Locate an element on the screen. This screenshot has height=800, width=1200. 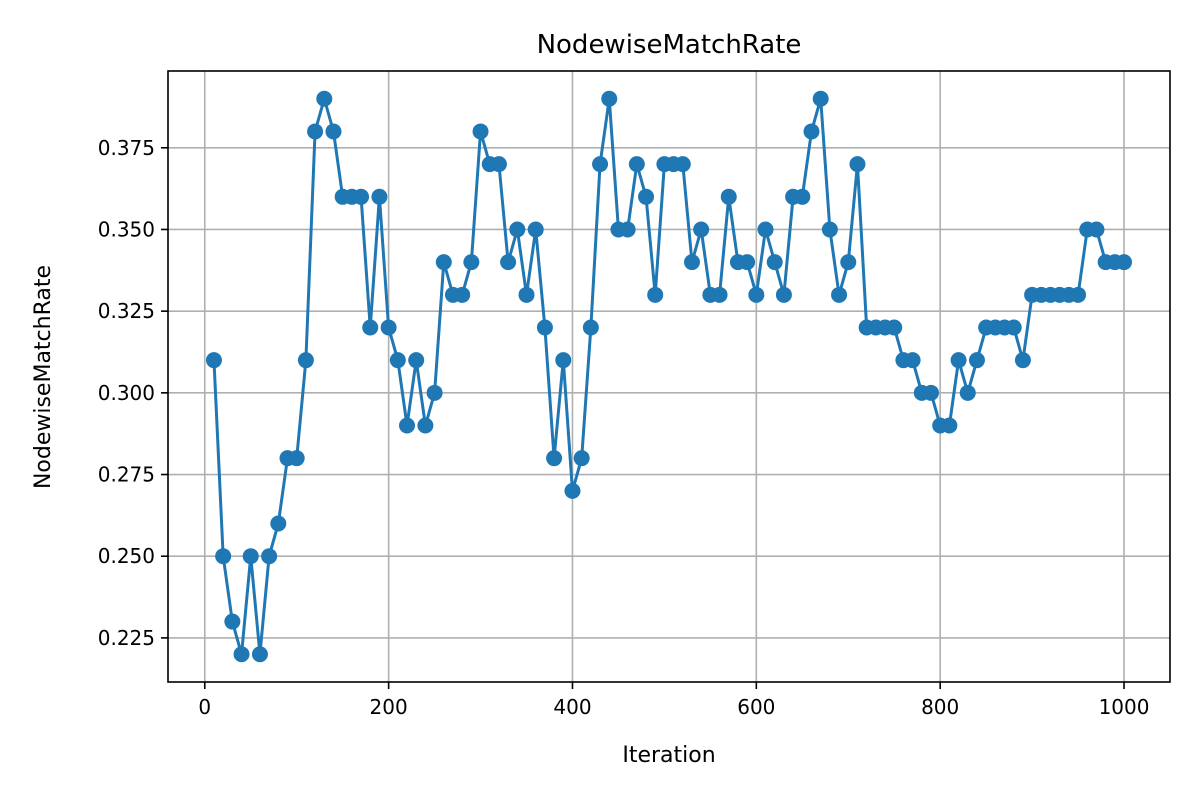
y-tick-label: 0.275 is located at coordinates (126, 475).